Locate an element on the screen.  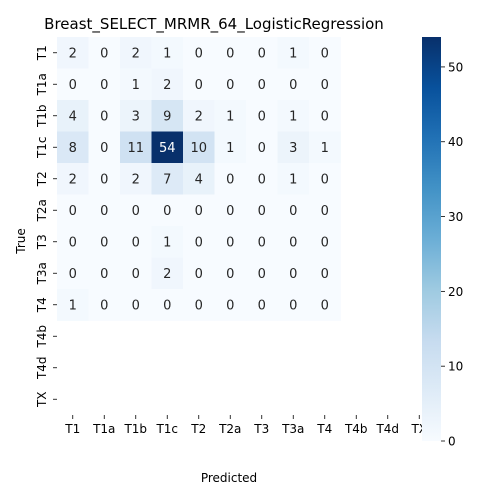
y-tick-label: T3 is located at coordinates (42, 242).